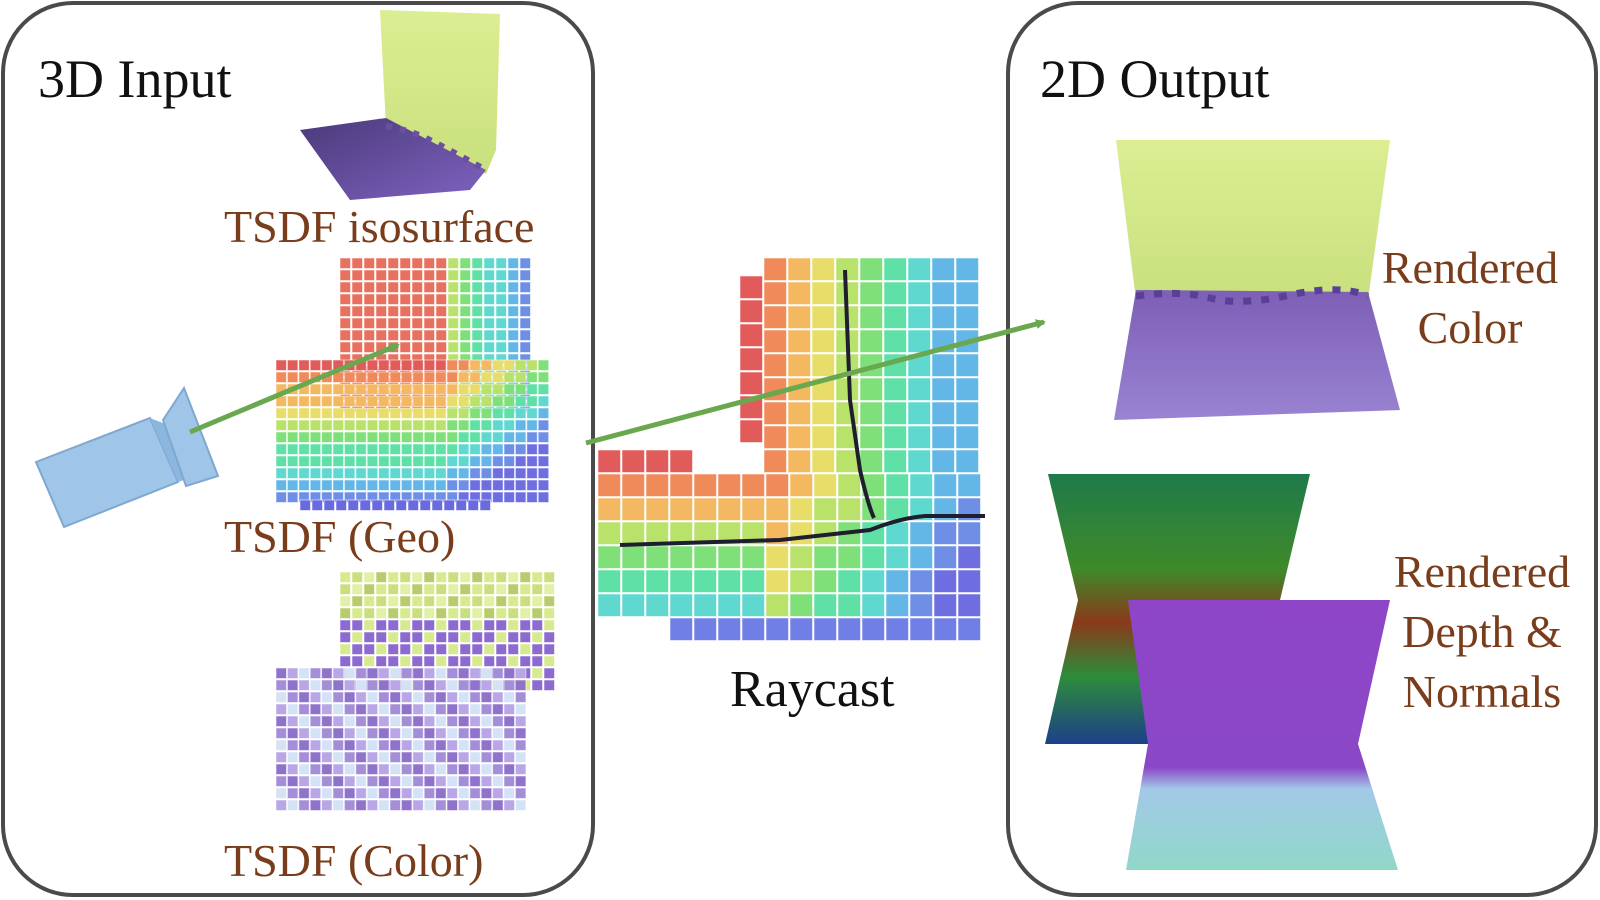  I want to click on raycast-voxel-grid, so click(791, 449).